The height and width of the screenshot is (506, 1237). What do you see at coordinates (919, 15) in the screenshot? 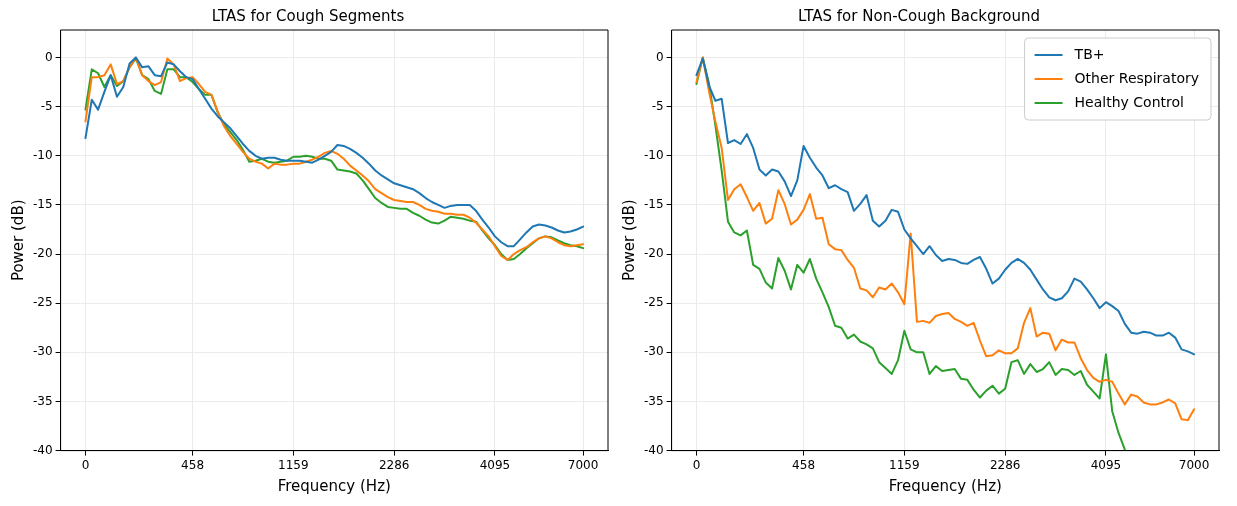
I see `chart-title: LTAS for Non-Cough Background` at bounding box center [919, 15].